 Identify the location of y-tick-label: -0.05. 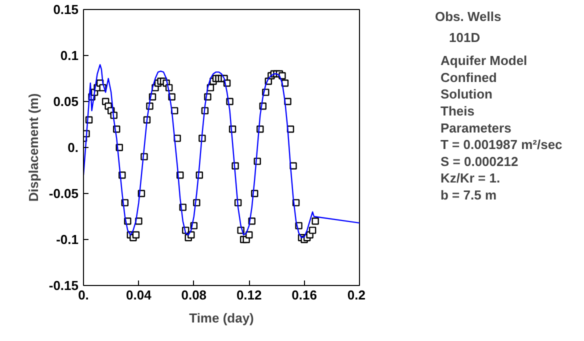
(63, 193).